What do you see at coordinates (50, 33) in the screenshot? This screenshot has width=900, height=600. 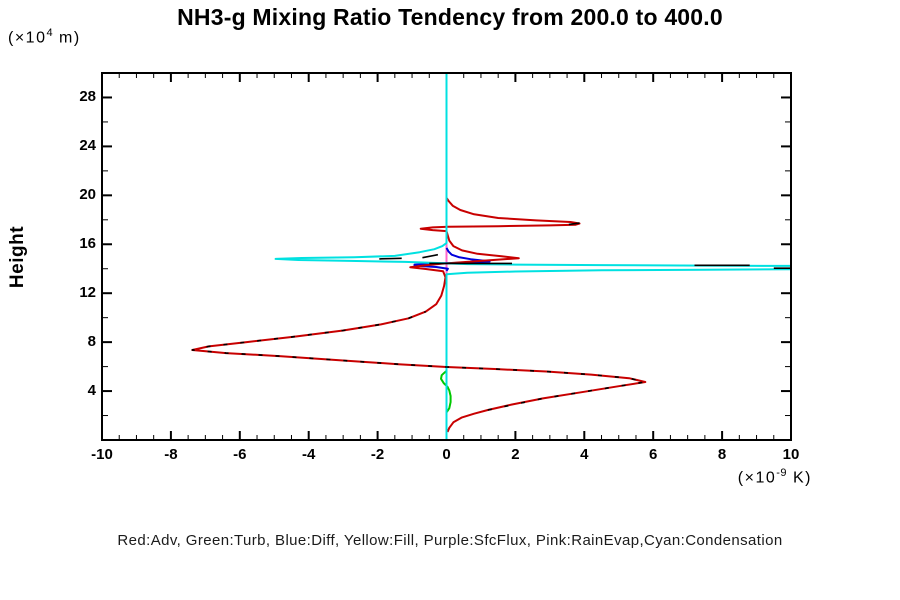 I see `y-unit-exponent: 4` at bounding box center [50, 33].